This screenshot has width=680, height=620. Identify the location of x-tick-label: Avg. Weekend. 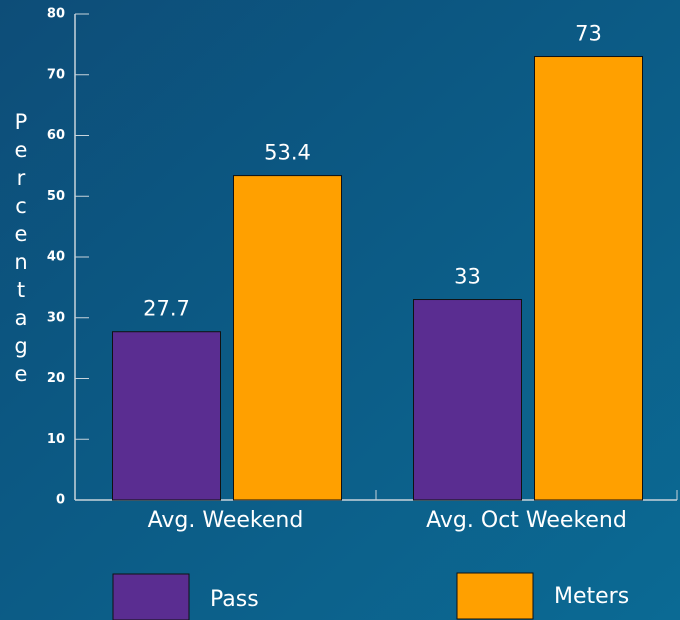
(226, 520).